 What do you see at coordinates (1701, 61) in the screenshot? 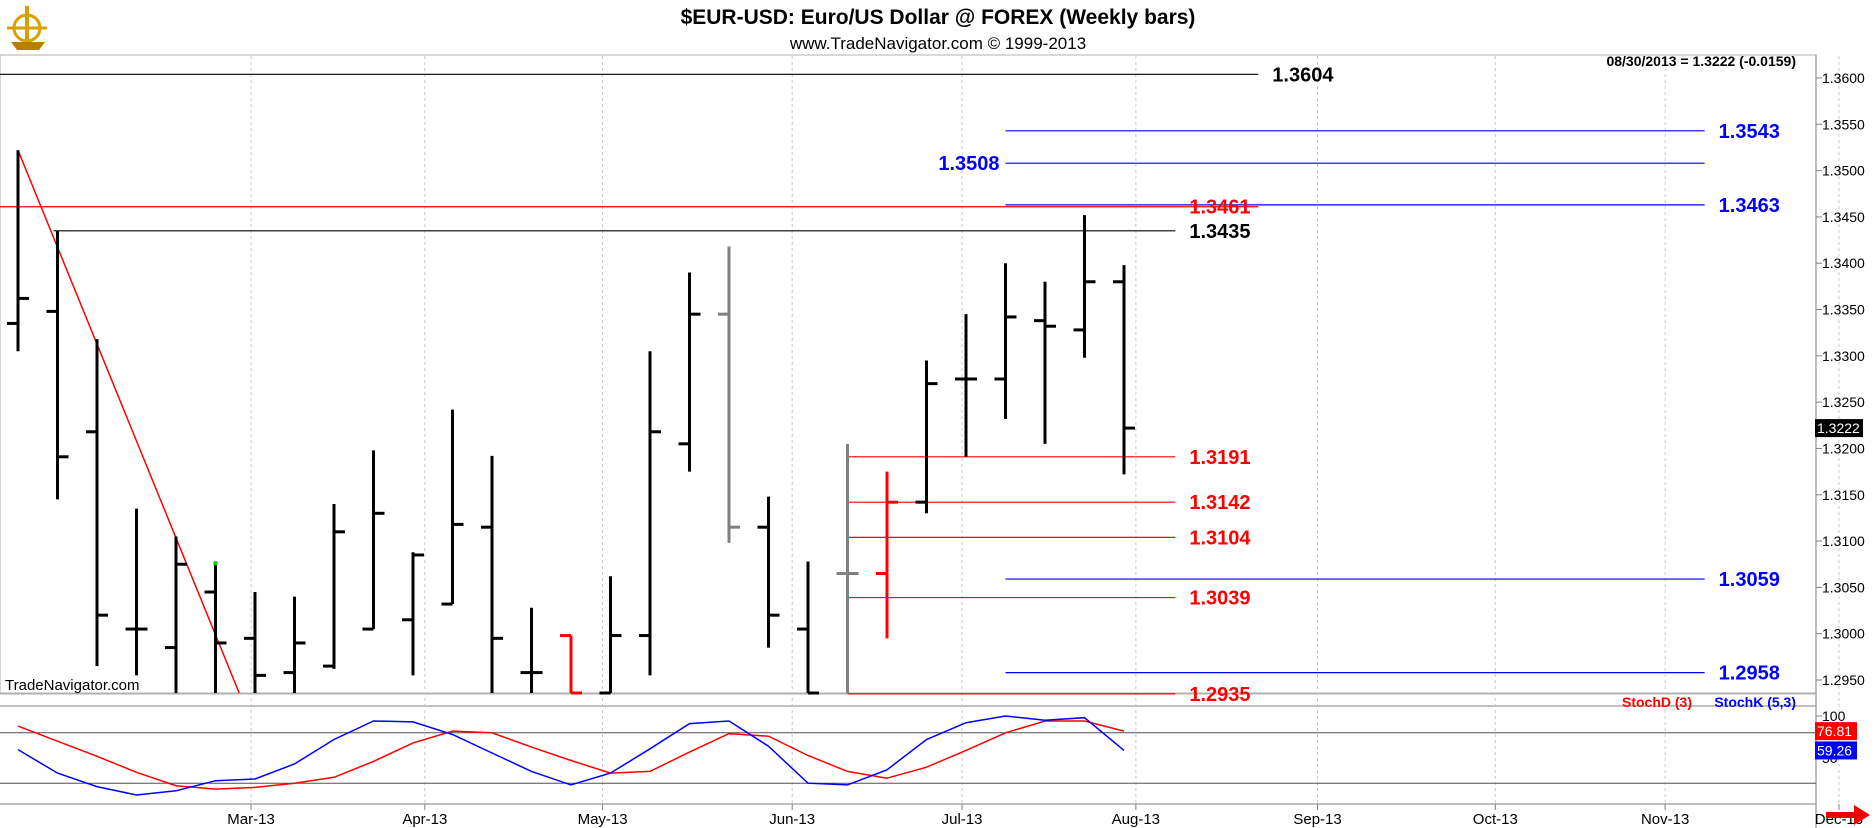
I see `last-quote-label: 08/30/2013 = 1.3222 (-0.0159)` at bounding box center [1701, 61].